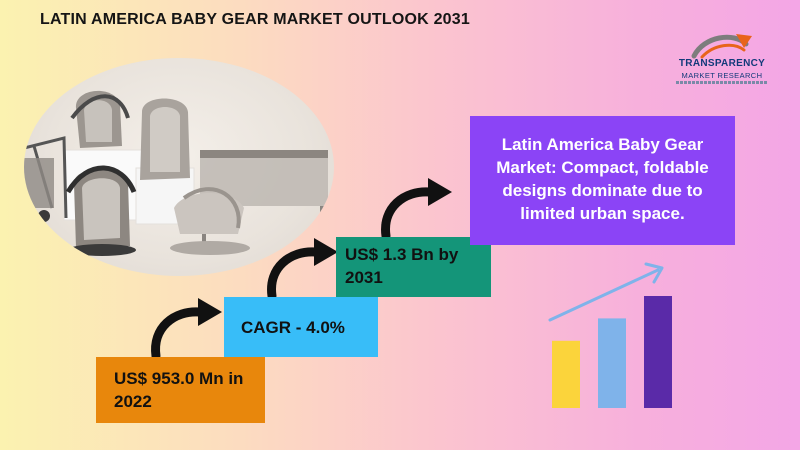 The height and width of the screenshot is (450, 800). I want to click on start-value-text: US$ 953.0 Mn in 2022, so click(179, 390).